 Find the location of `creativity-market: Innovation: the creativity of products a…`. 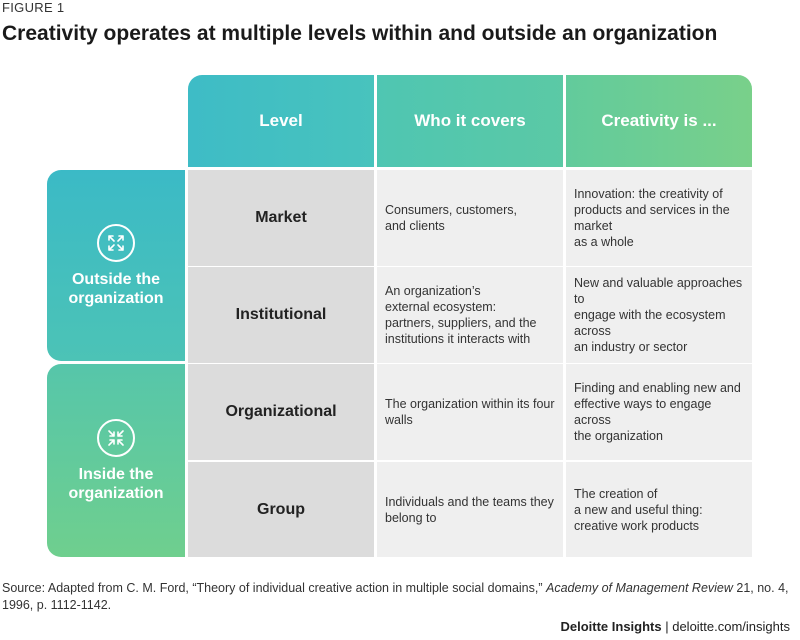

creativity-market: Innovation: the creativity of products a… is located at coordinates (659, 218).